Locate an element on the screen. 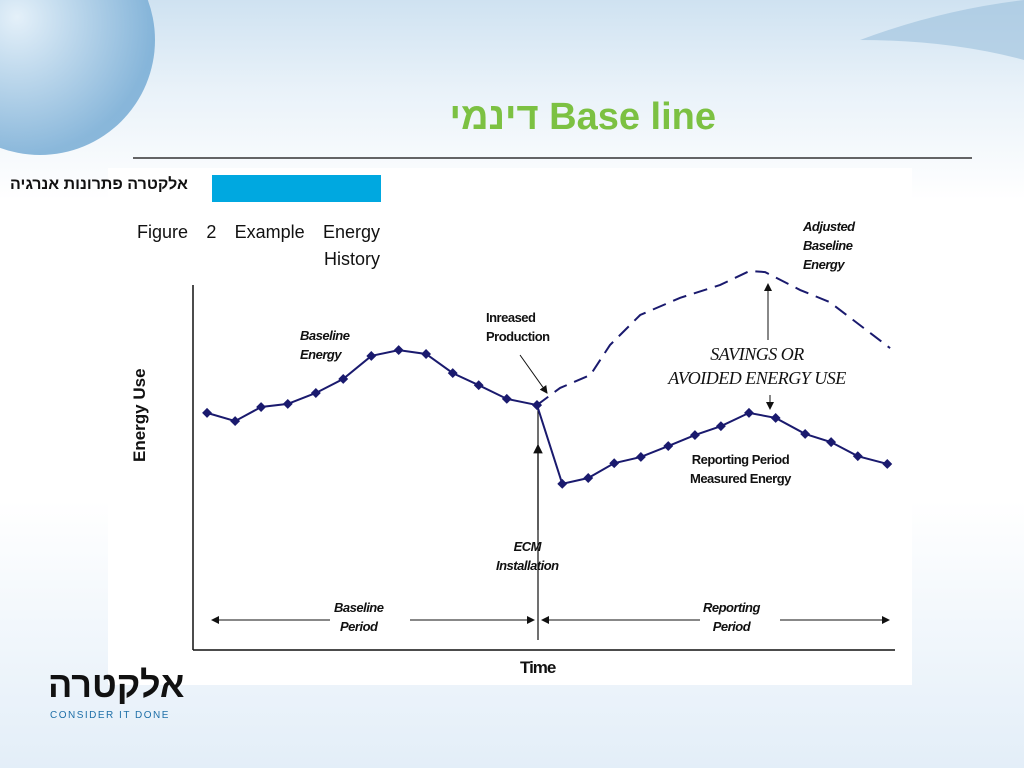 This screenshot has width=1024, height=768. annotation: Baseline Period is located at coordinates (359, 617).